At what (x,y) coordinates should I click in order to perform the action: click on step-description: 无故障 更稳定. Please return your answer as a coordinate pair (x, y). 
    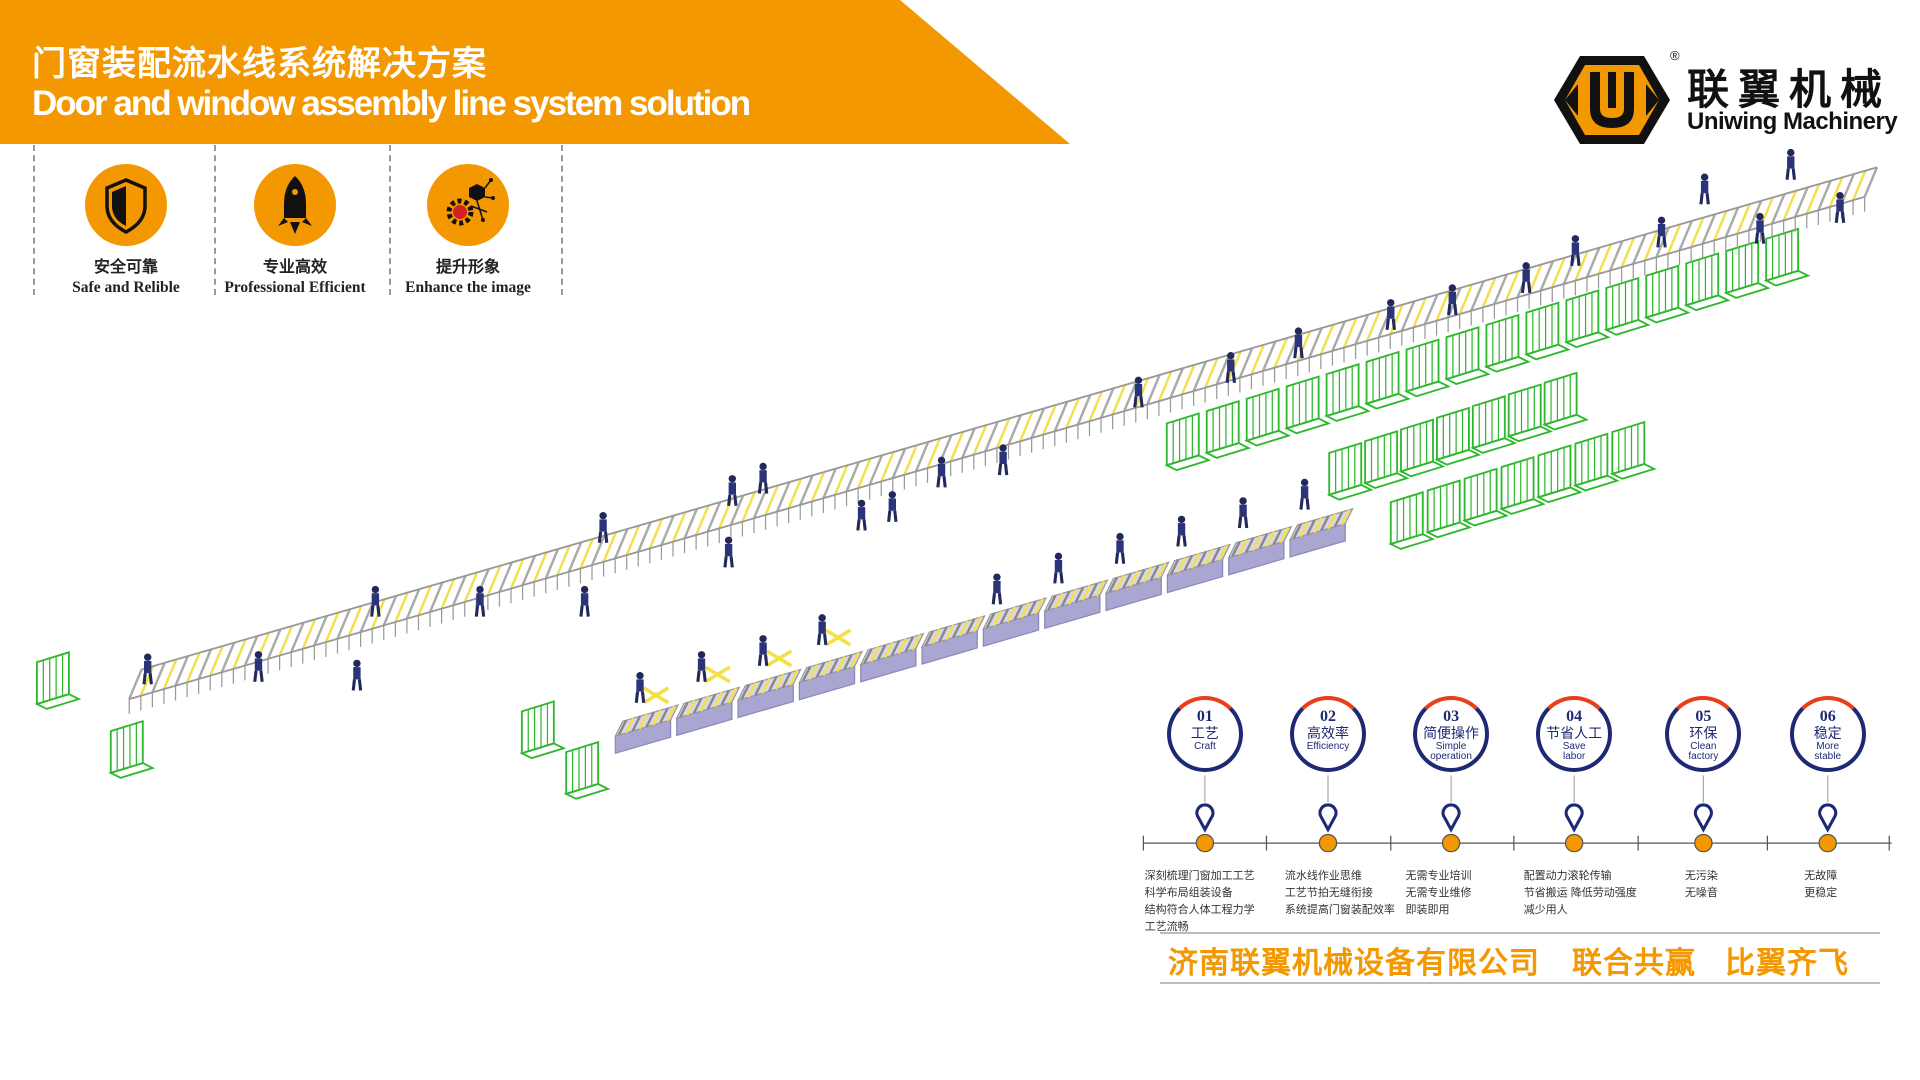
    Looking at the image, I should click on (1820, 885).